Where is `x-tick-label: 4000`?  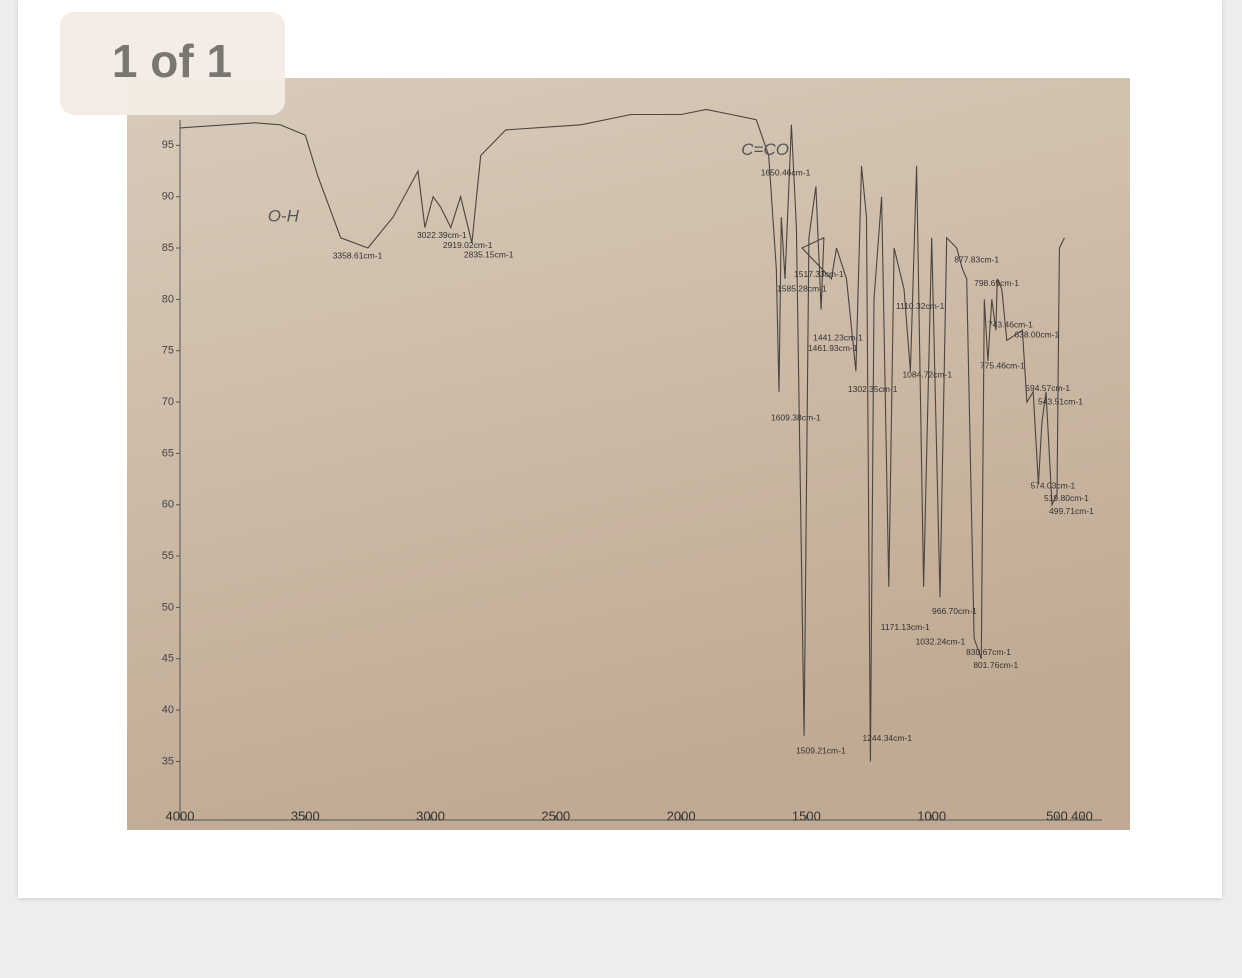
x-tick-label: 4000 is located at coordinates (180, 815).